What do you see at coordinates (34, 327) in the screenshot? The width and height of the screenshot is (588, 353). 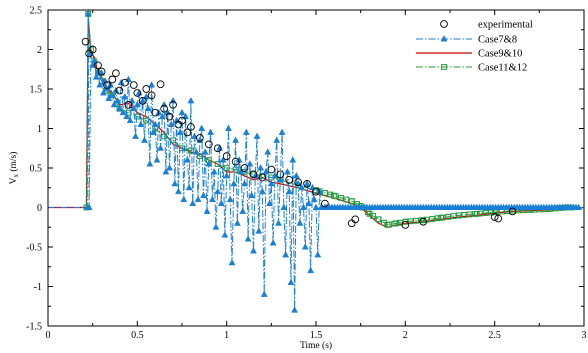 I see `y-tick-label: -1.5` at bounding box center [34, 327].